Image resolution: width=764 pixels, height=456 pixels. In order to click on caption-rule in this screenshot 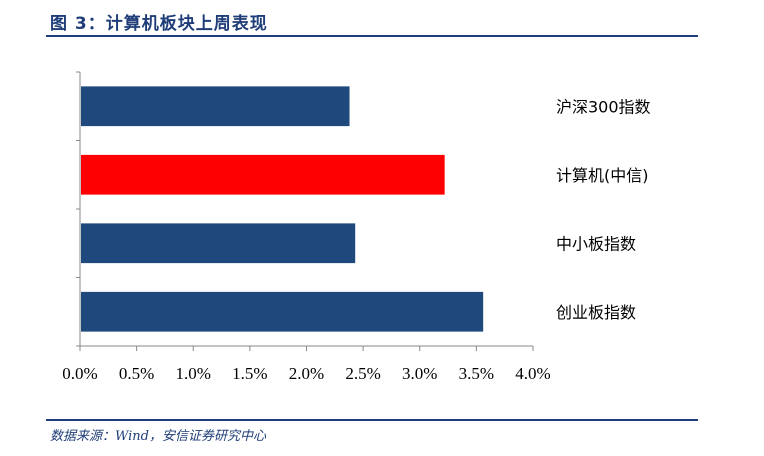, I will do `click(372, 36)`.